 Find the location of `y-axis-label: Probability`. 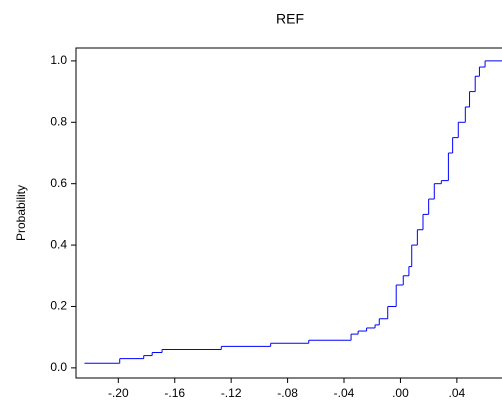

y-axis-label: Probability is located at coordinates (21, 213).